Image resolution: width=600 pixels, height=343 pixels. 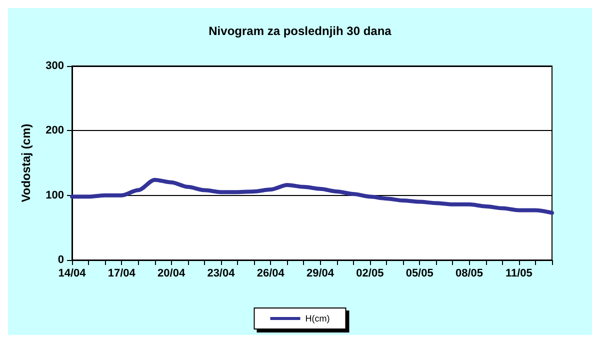 I want to click on x-tick-label: 17/04, so click(x=122, y=274).